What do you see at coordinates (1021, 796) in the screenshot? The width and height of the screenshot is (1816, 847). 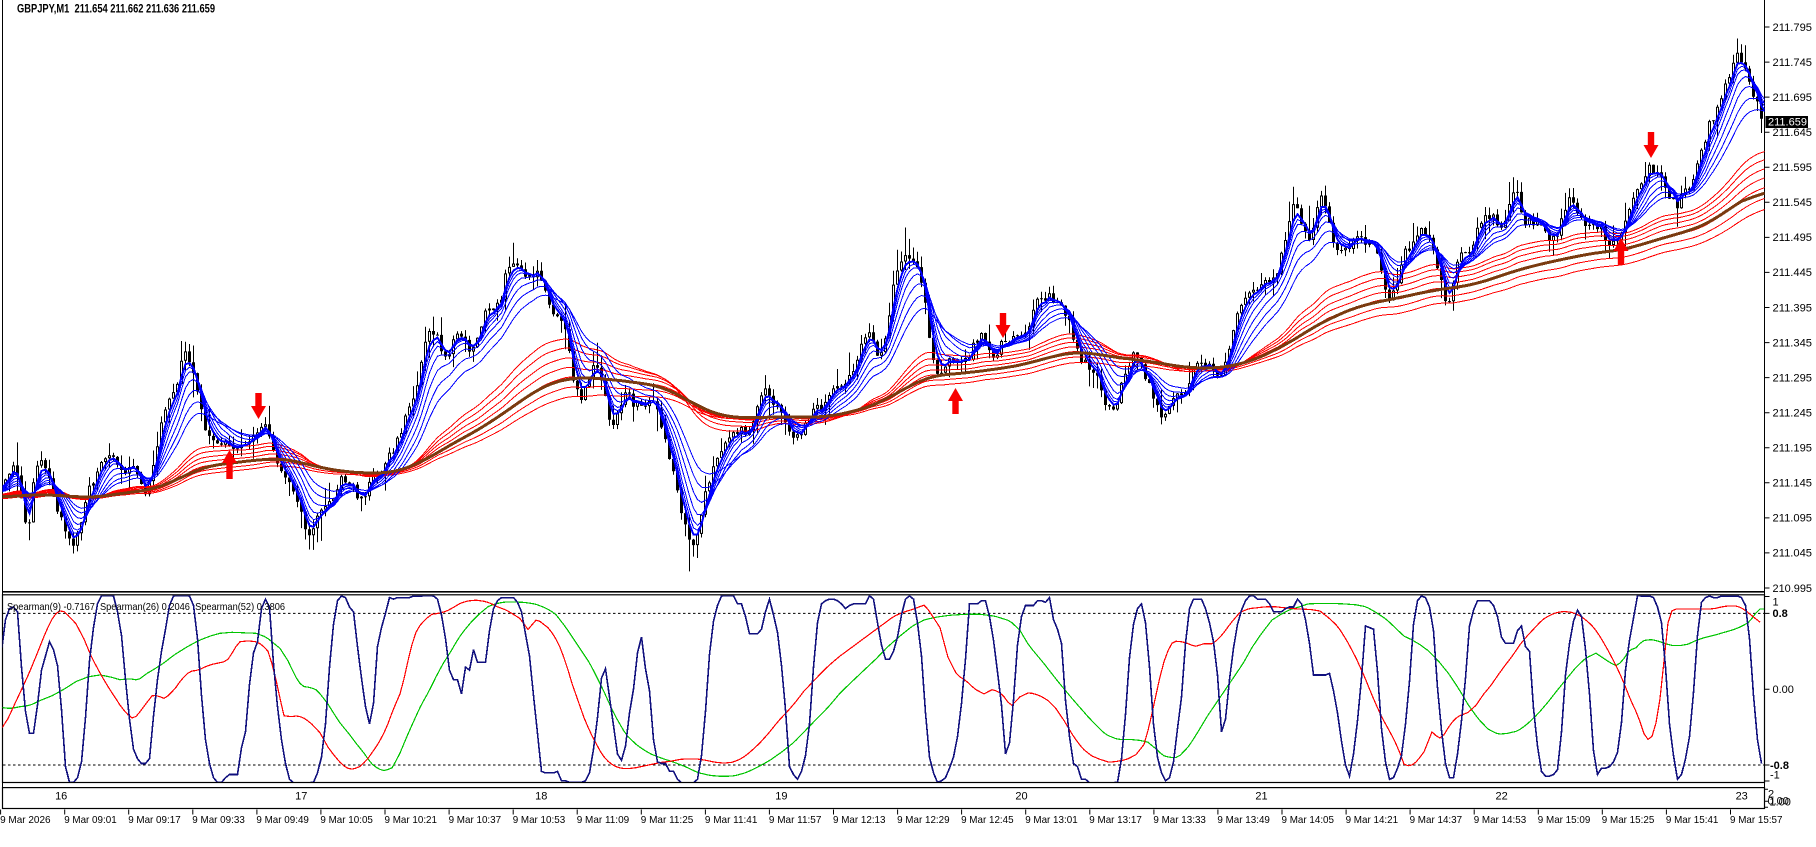 I see `svg-text: 20` at bounding box center [1021, 796].